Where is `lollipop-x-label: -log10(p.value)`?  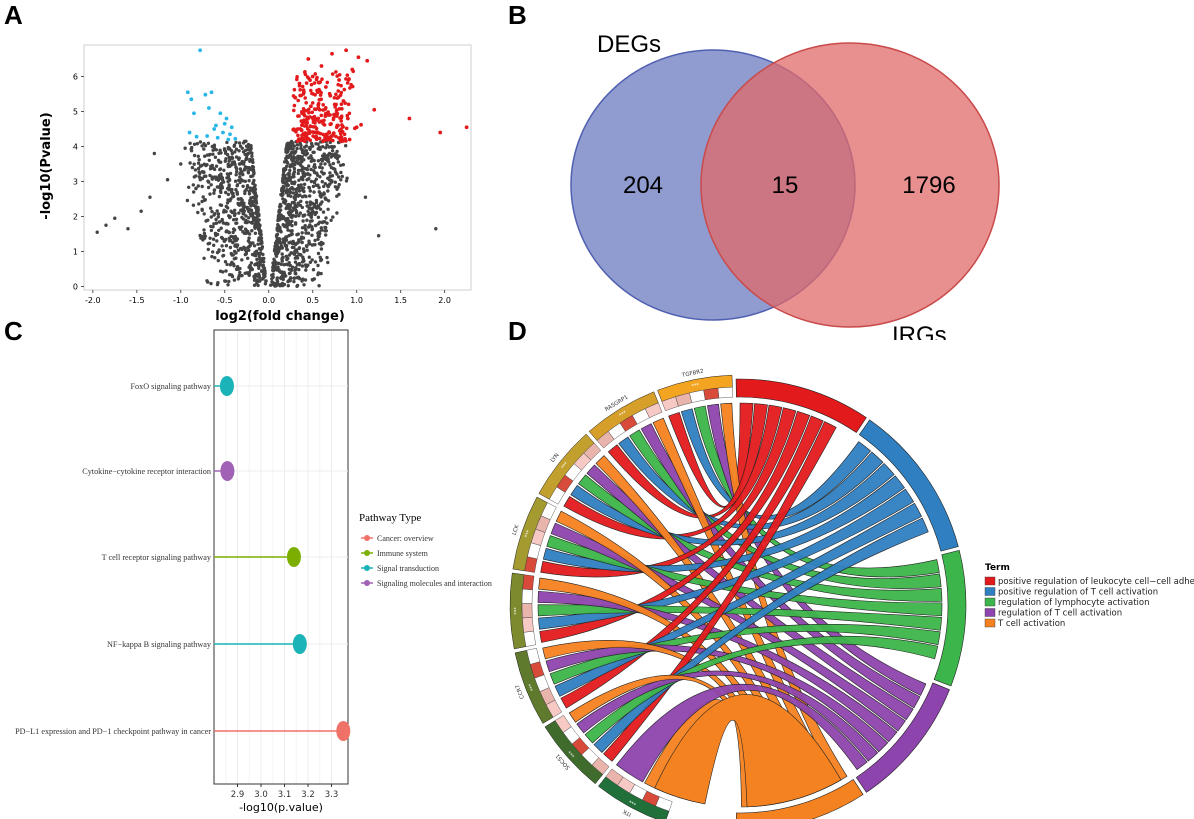
lollipop-x-label: -log10(p.value) is located at coordinates (281, 807).